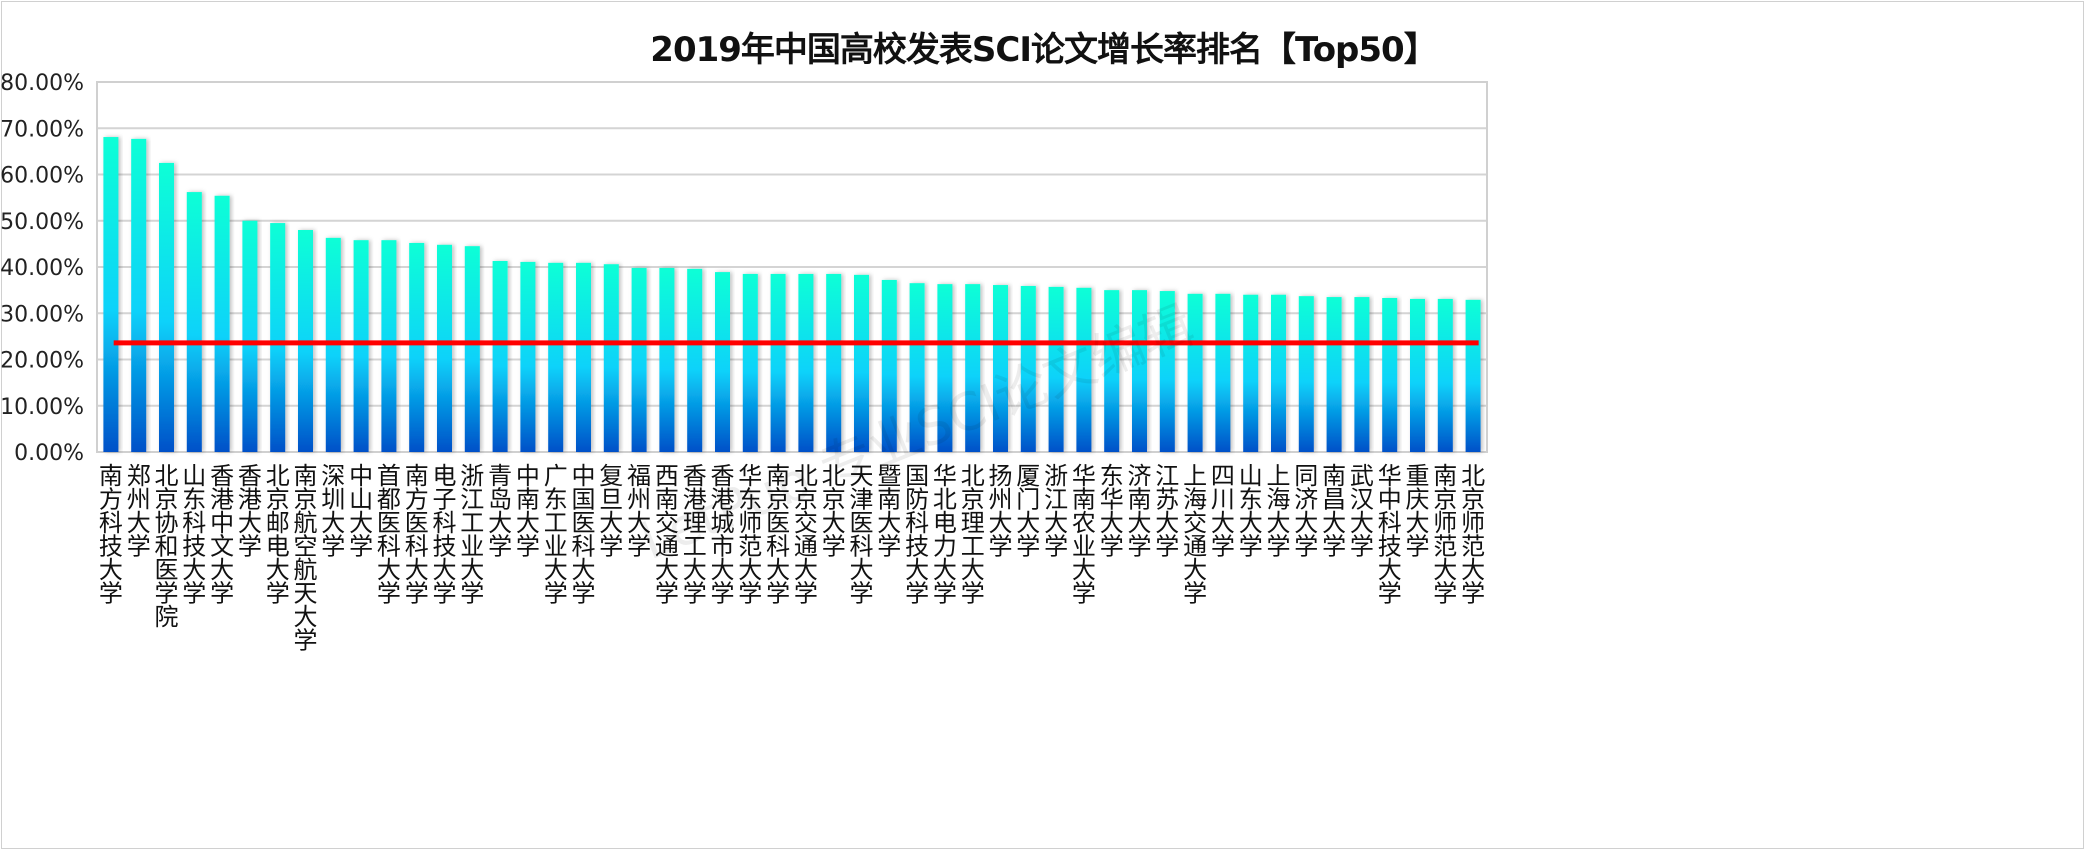 The width and height of the screenshot is (2087, 852). Describe the element at coordinates (750, 535) in the screenshot. I see `x-tick-label: 华东师范大学` at that location.